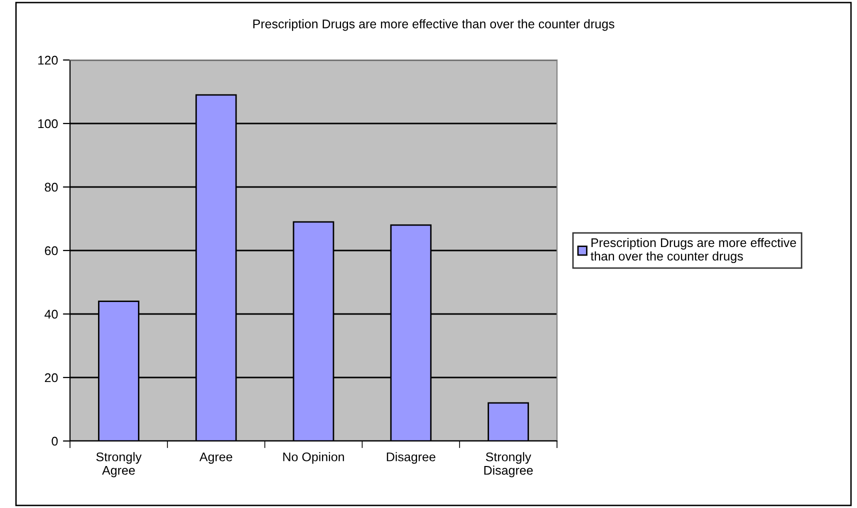 The image size is (857, 508). What do you see at coordinates (693, 251) in the screenshot?
I see `legend-label: Prescription Drugs are more effective than over the counter drugs` at bounding box center [693, 251].